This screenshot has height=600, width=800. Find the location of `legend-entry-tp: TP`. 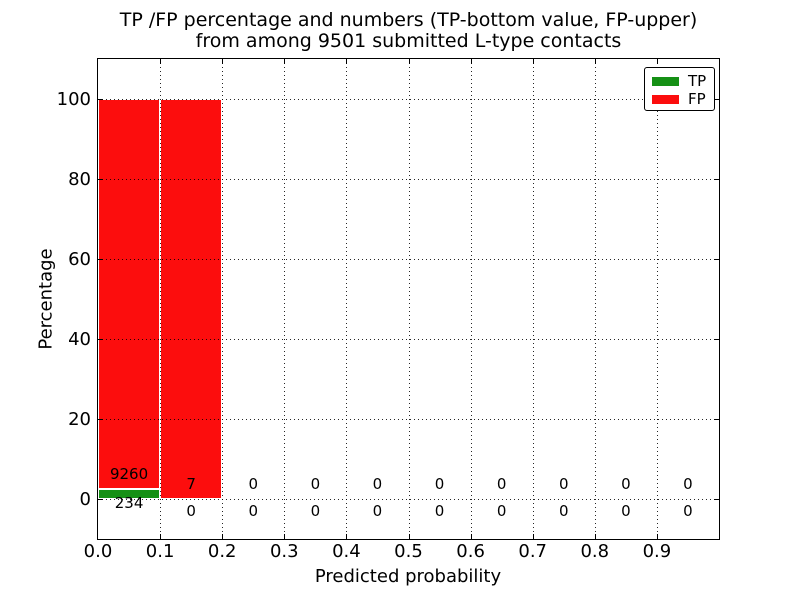

legend-entry-tp: TP is located at coordinates (683, 81).